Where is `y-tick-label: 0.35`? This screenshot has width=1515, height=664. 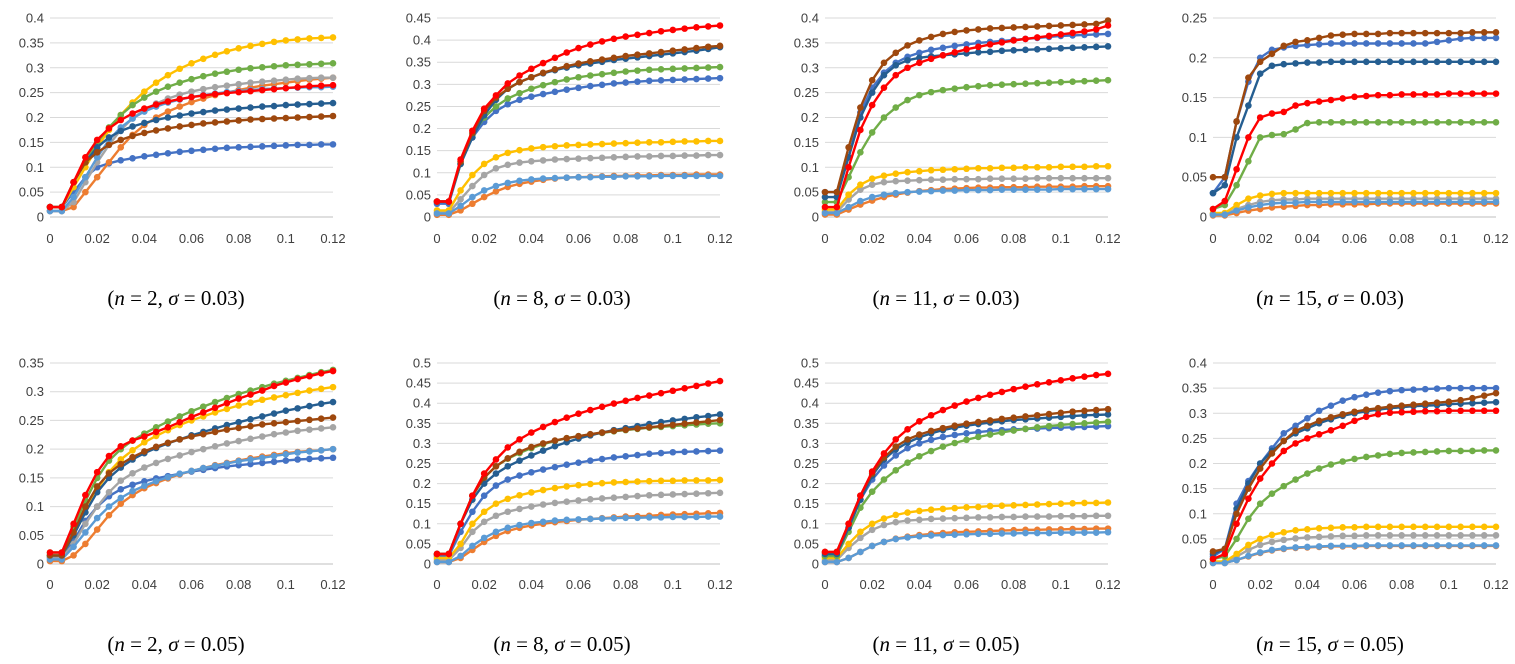 y-tick-label: 0.35 is located at coordinates (31, 363).